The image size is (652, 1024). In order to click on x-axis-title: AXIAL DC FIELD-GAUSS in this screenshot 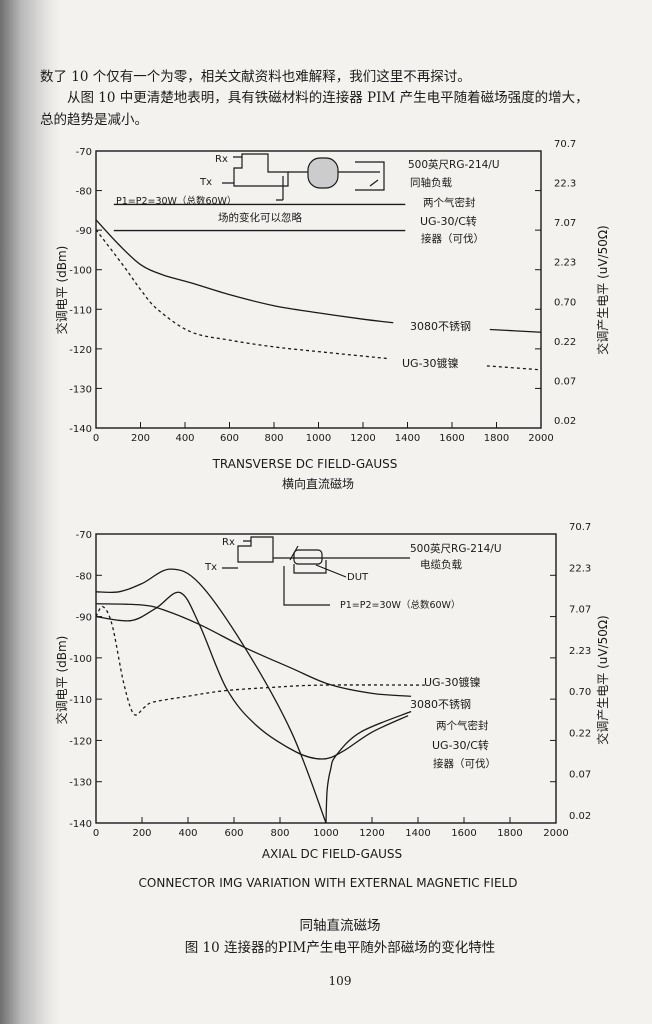, I will do `click(332, 854)`.